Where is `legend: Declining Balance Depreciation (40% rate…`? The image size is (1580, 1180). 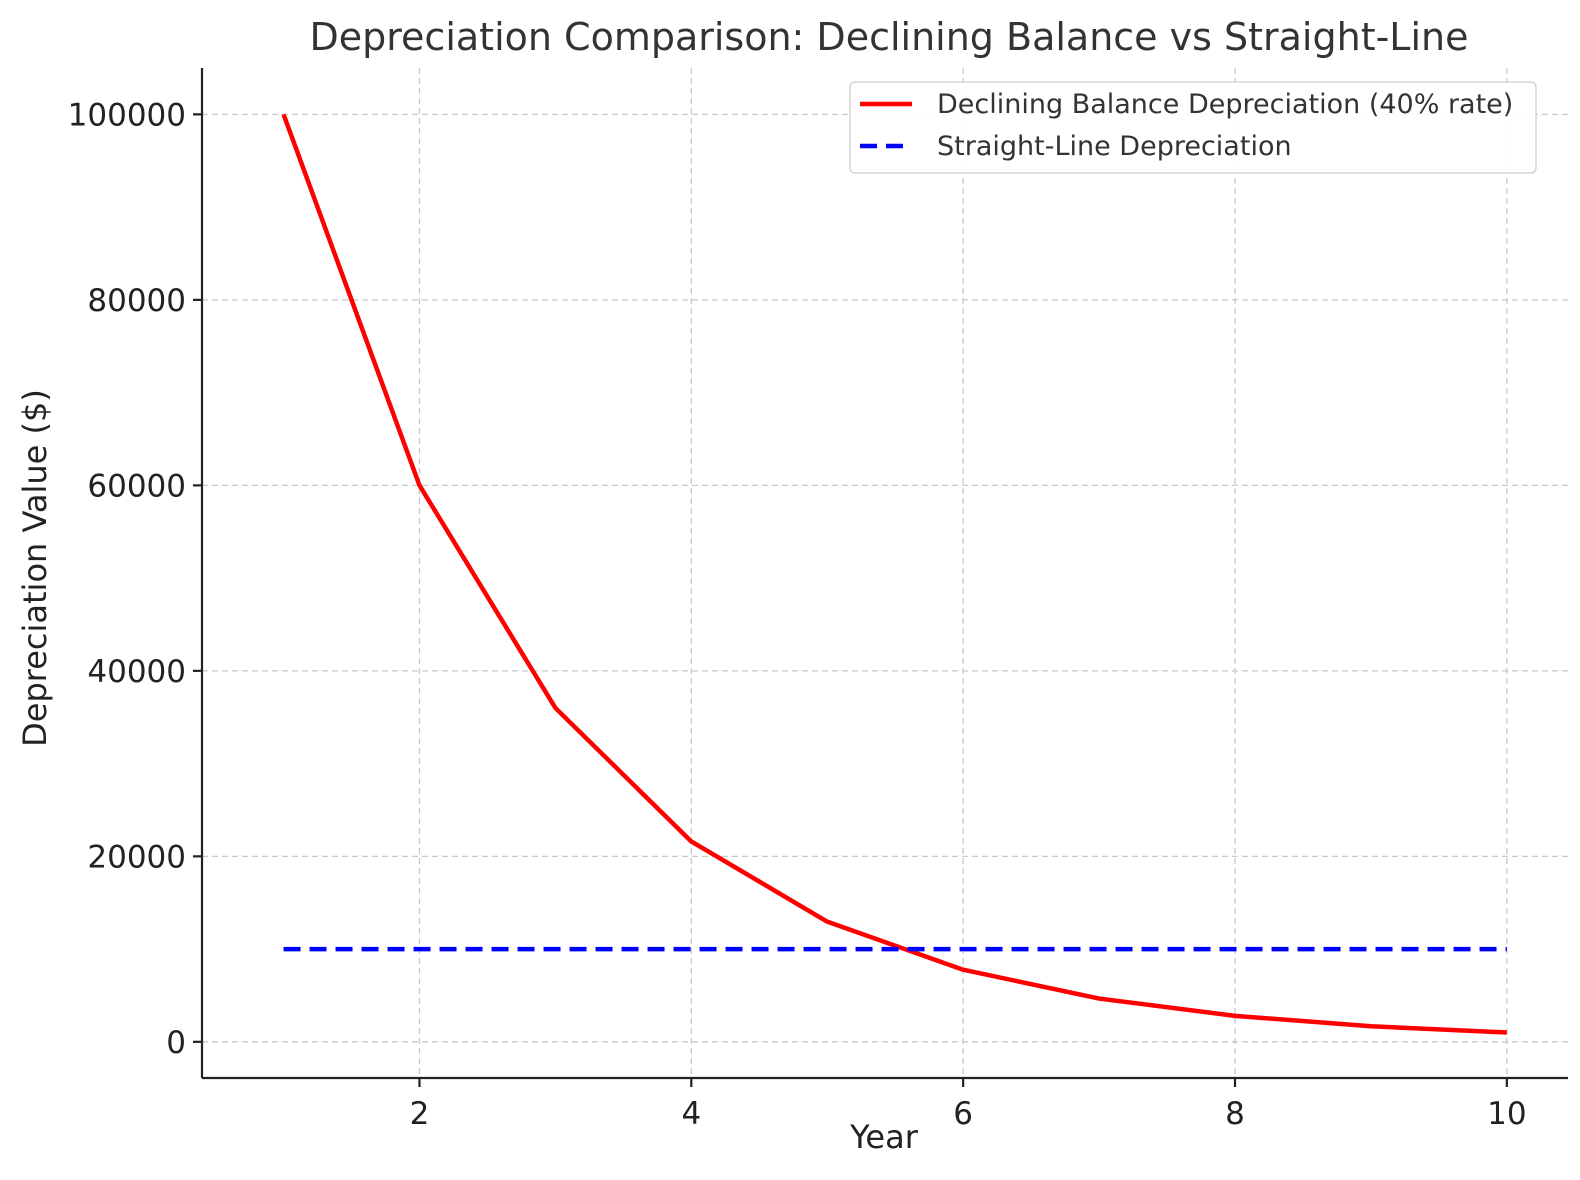
legend: Declining Balance Depreciation (40% rate… is located at coordinates (1193, 127).